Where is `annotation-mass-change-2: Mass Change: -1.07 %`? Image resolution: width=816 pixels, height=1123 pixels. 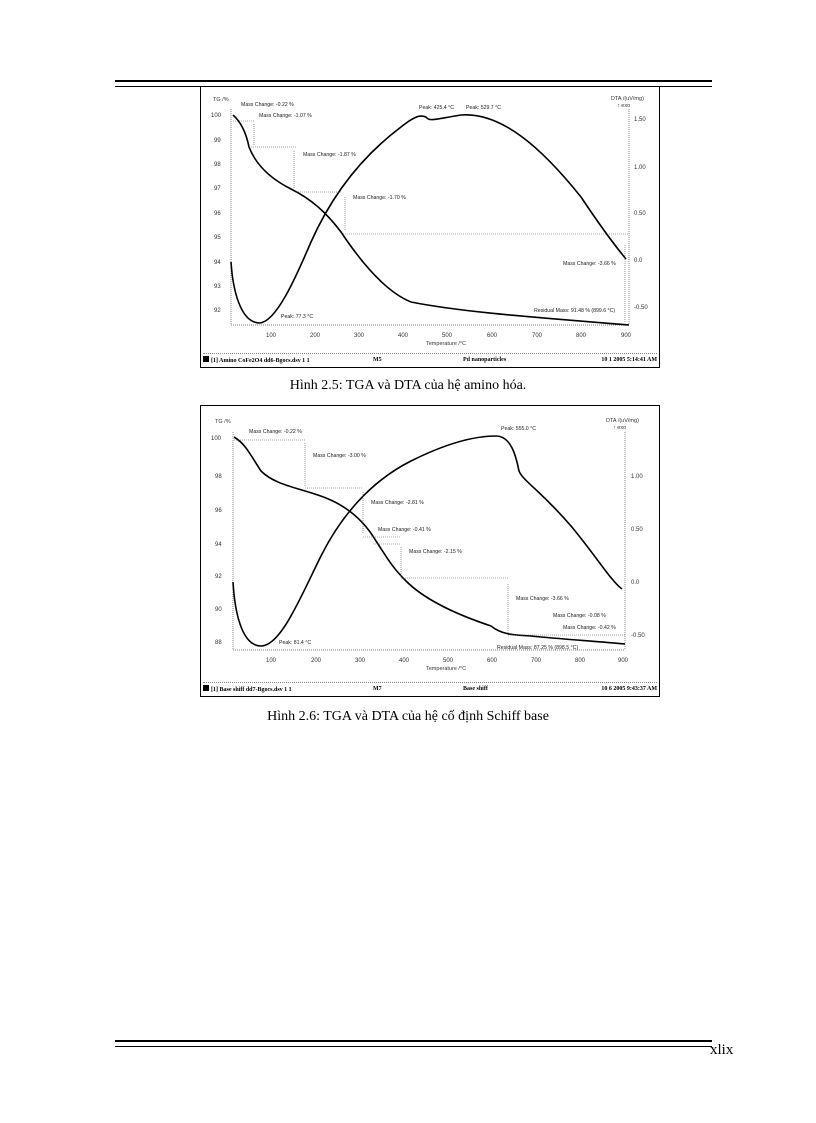 annotation-mass-change-2: Mass Change: -1.07 % is located at coordinates (285, 116).